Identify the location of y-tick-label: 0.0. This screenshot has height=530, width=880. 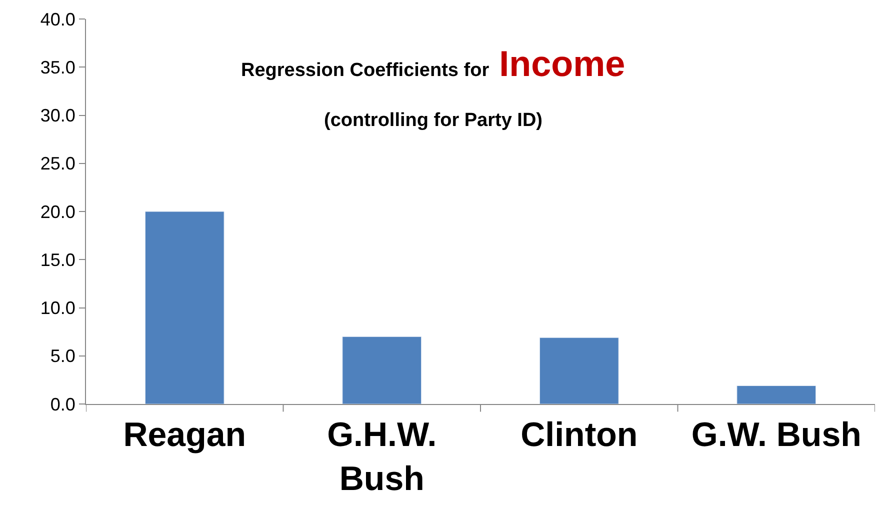
(63, 404).